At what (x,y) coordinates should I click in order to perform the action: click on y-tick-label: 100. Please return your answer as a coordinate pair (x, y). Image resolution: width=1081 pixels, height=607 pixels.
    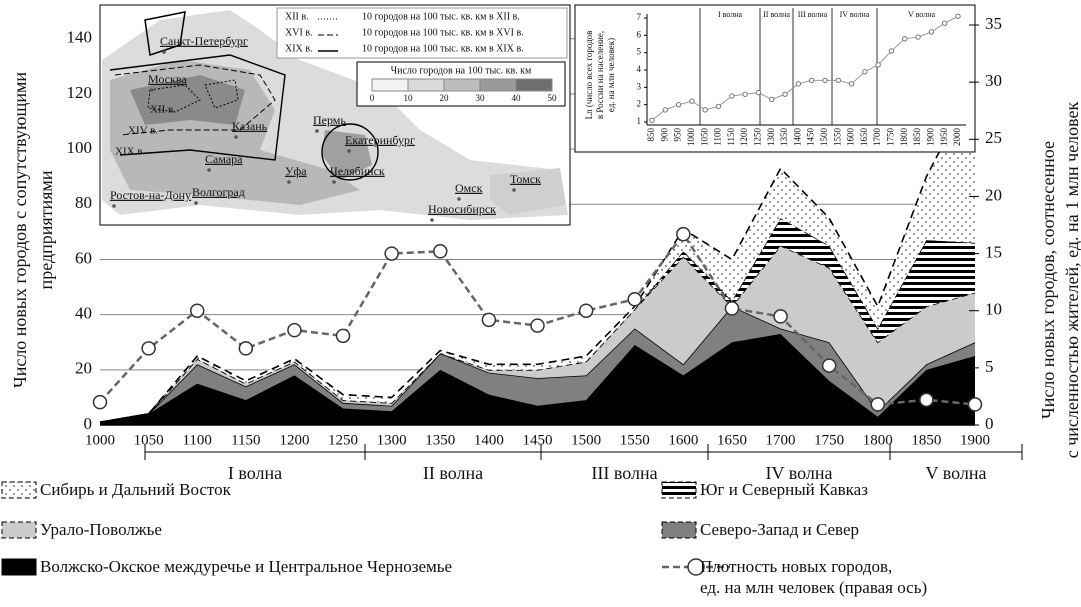
    Looking at the image, I should click on (80, 147).